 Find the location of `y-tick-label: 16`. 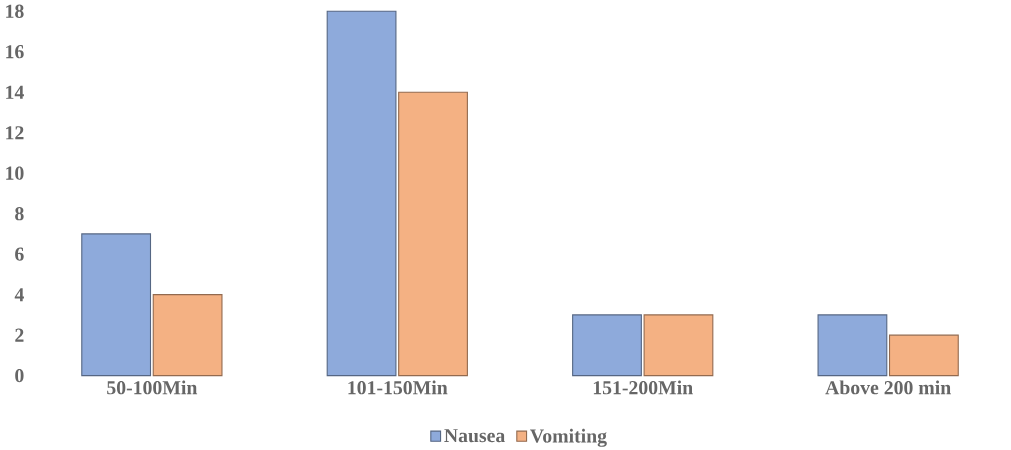

y-tick-label: 16 is located at coordinates (15, 52).